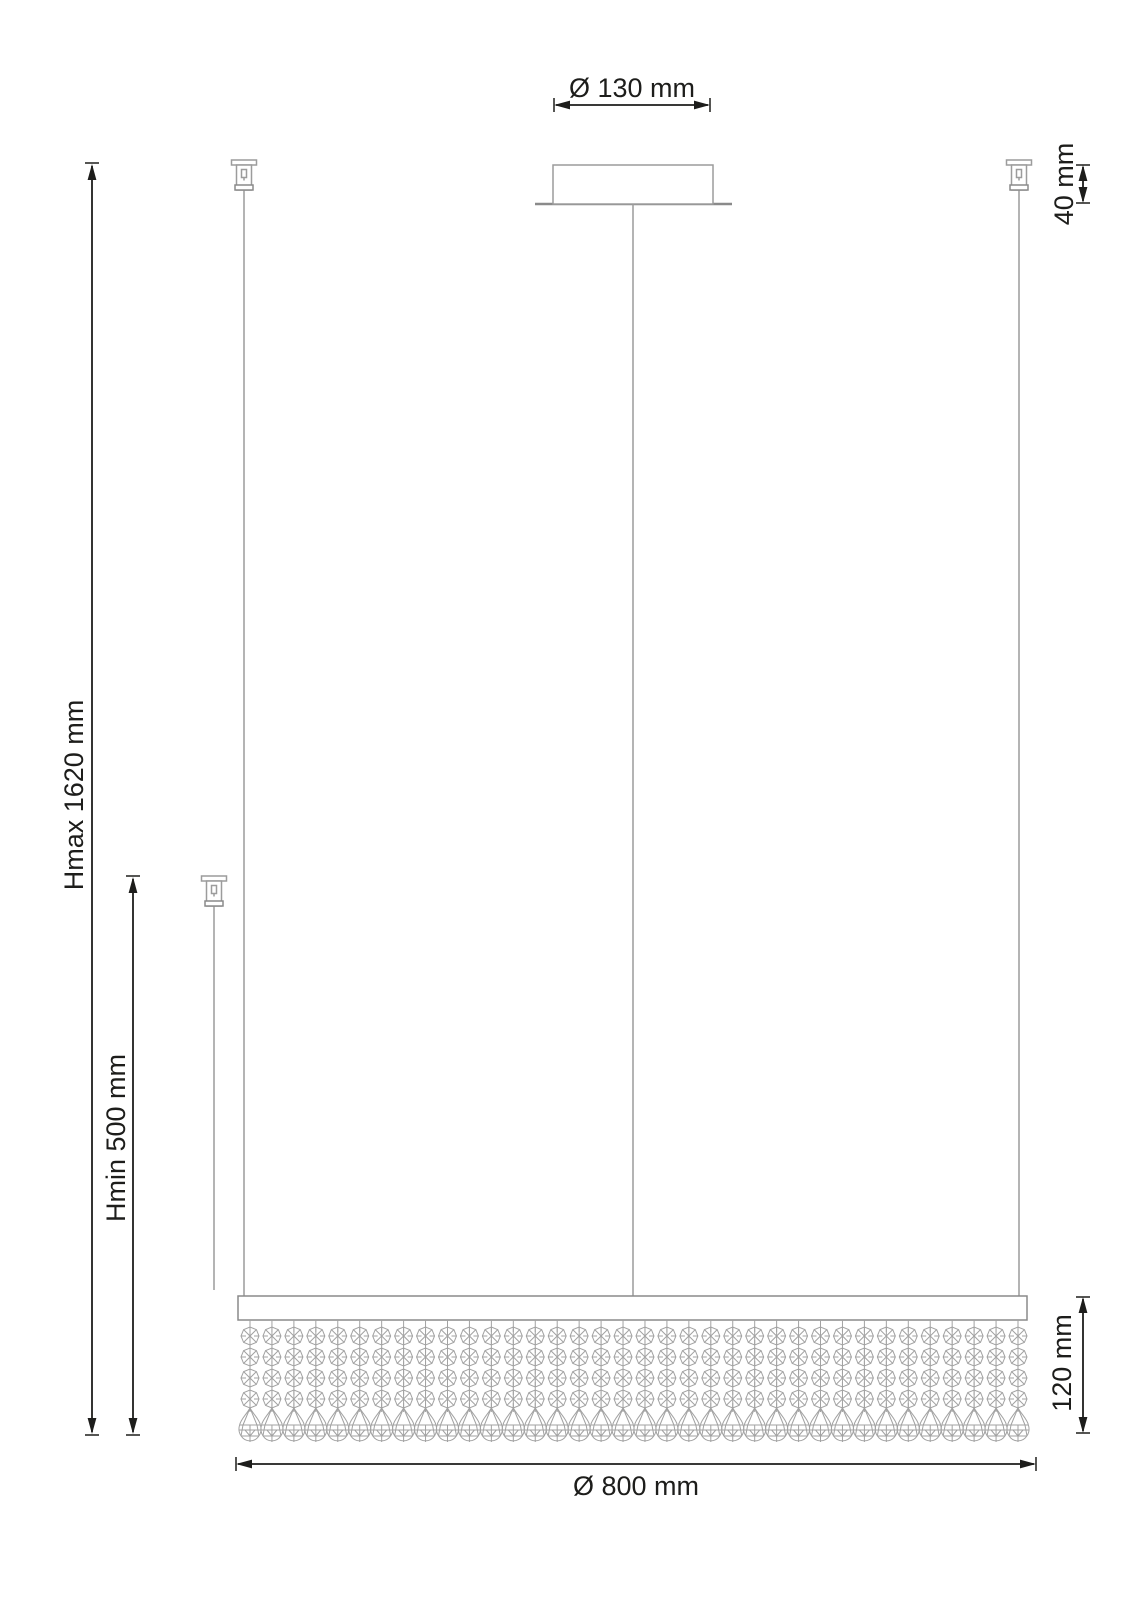 Image resolution: width=1131 pixels, height=1600 pixels. I want to click on dim-fixture-diameter: Ø 800 mm, so click(636, 1479).